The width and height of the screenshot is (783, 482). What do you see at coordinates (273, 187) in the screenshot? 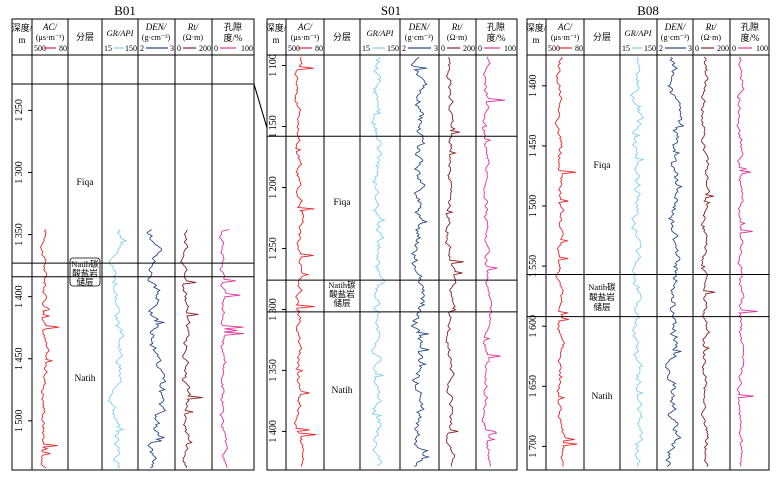
I see `depth-tick-label: 1 200` at bounding box center [273, 187].